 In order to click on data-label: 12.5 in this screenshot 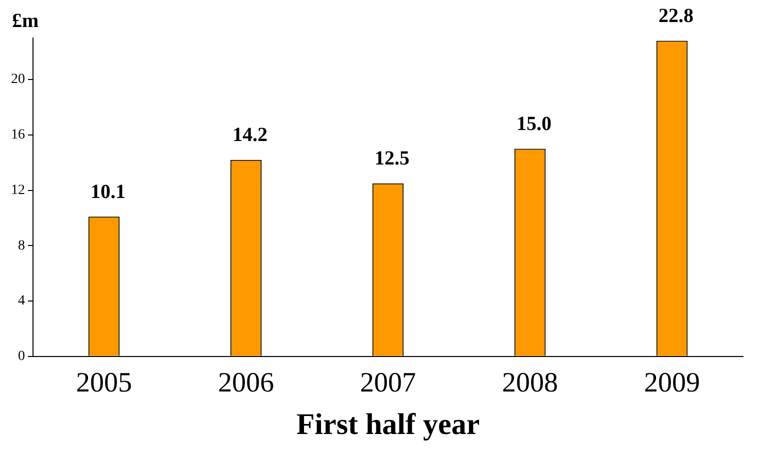, I will do `click(392, 159)`.